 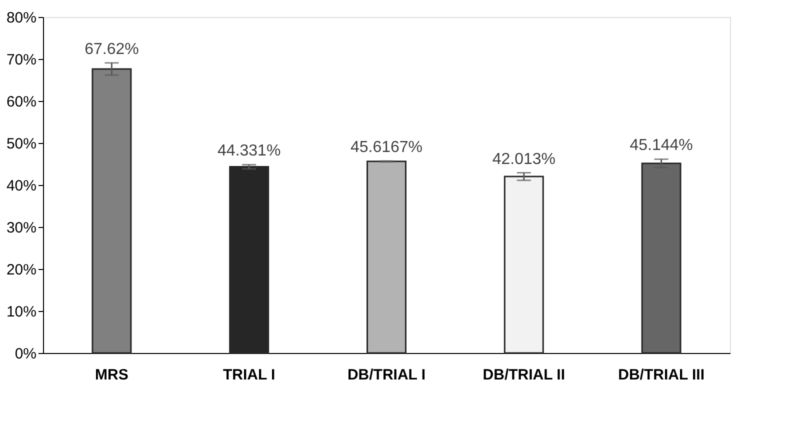 What do you see at coordinates (524, 375) in the screenshot?
I see `x-tick-label: DB/TRIAL II` at bounding box center [524, 375].